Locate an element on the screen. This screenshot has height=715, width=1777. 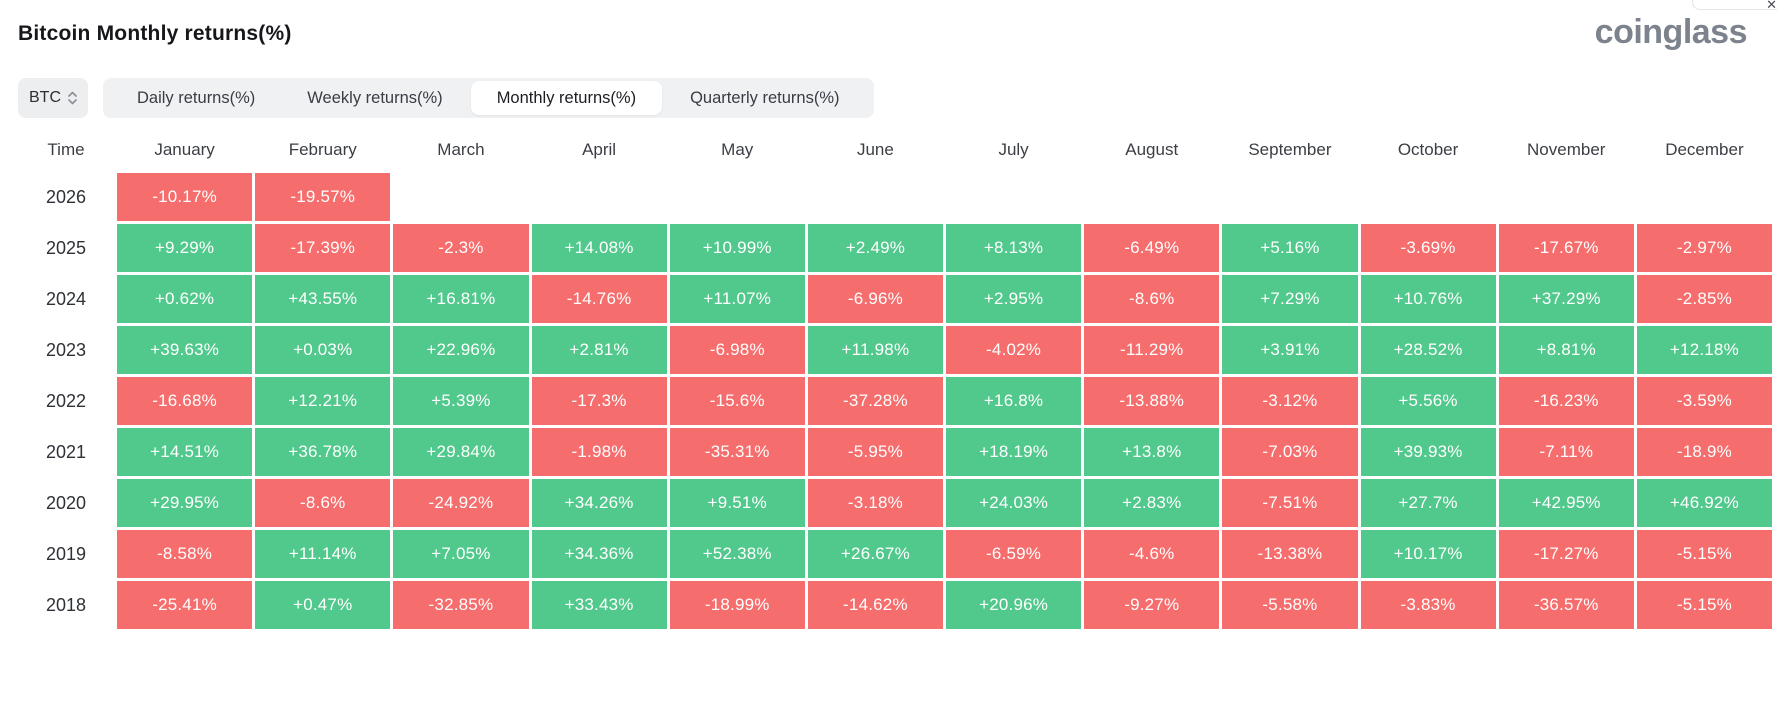
month-column-header: September is located at coordinates (1290, 149).